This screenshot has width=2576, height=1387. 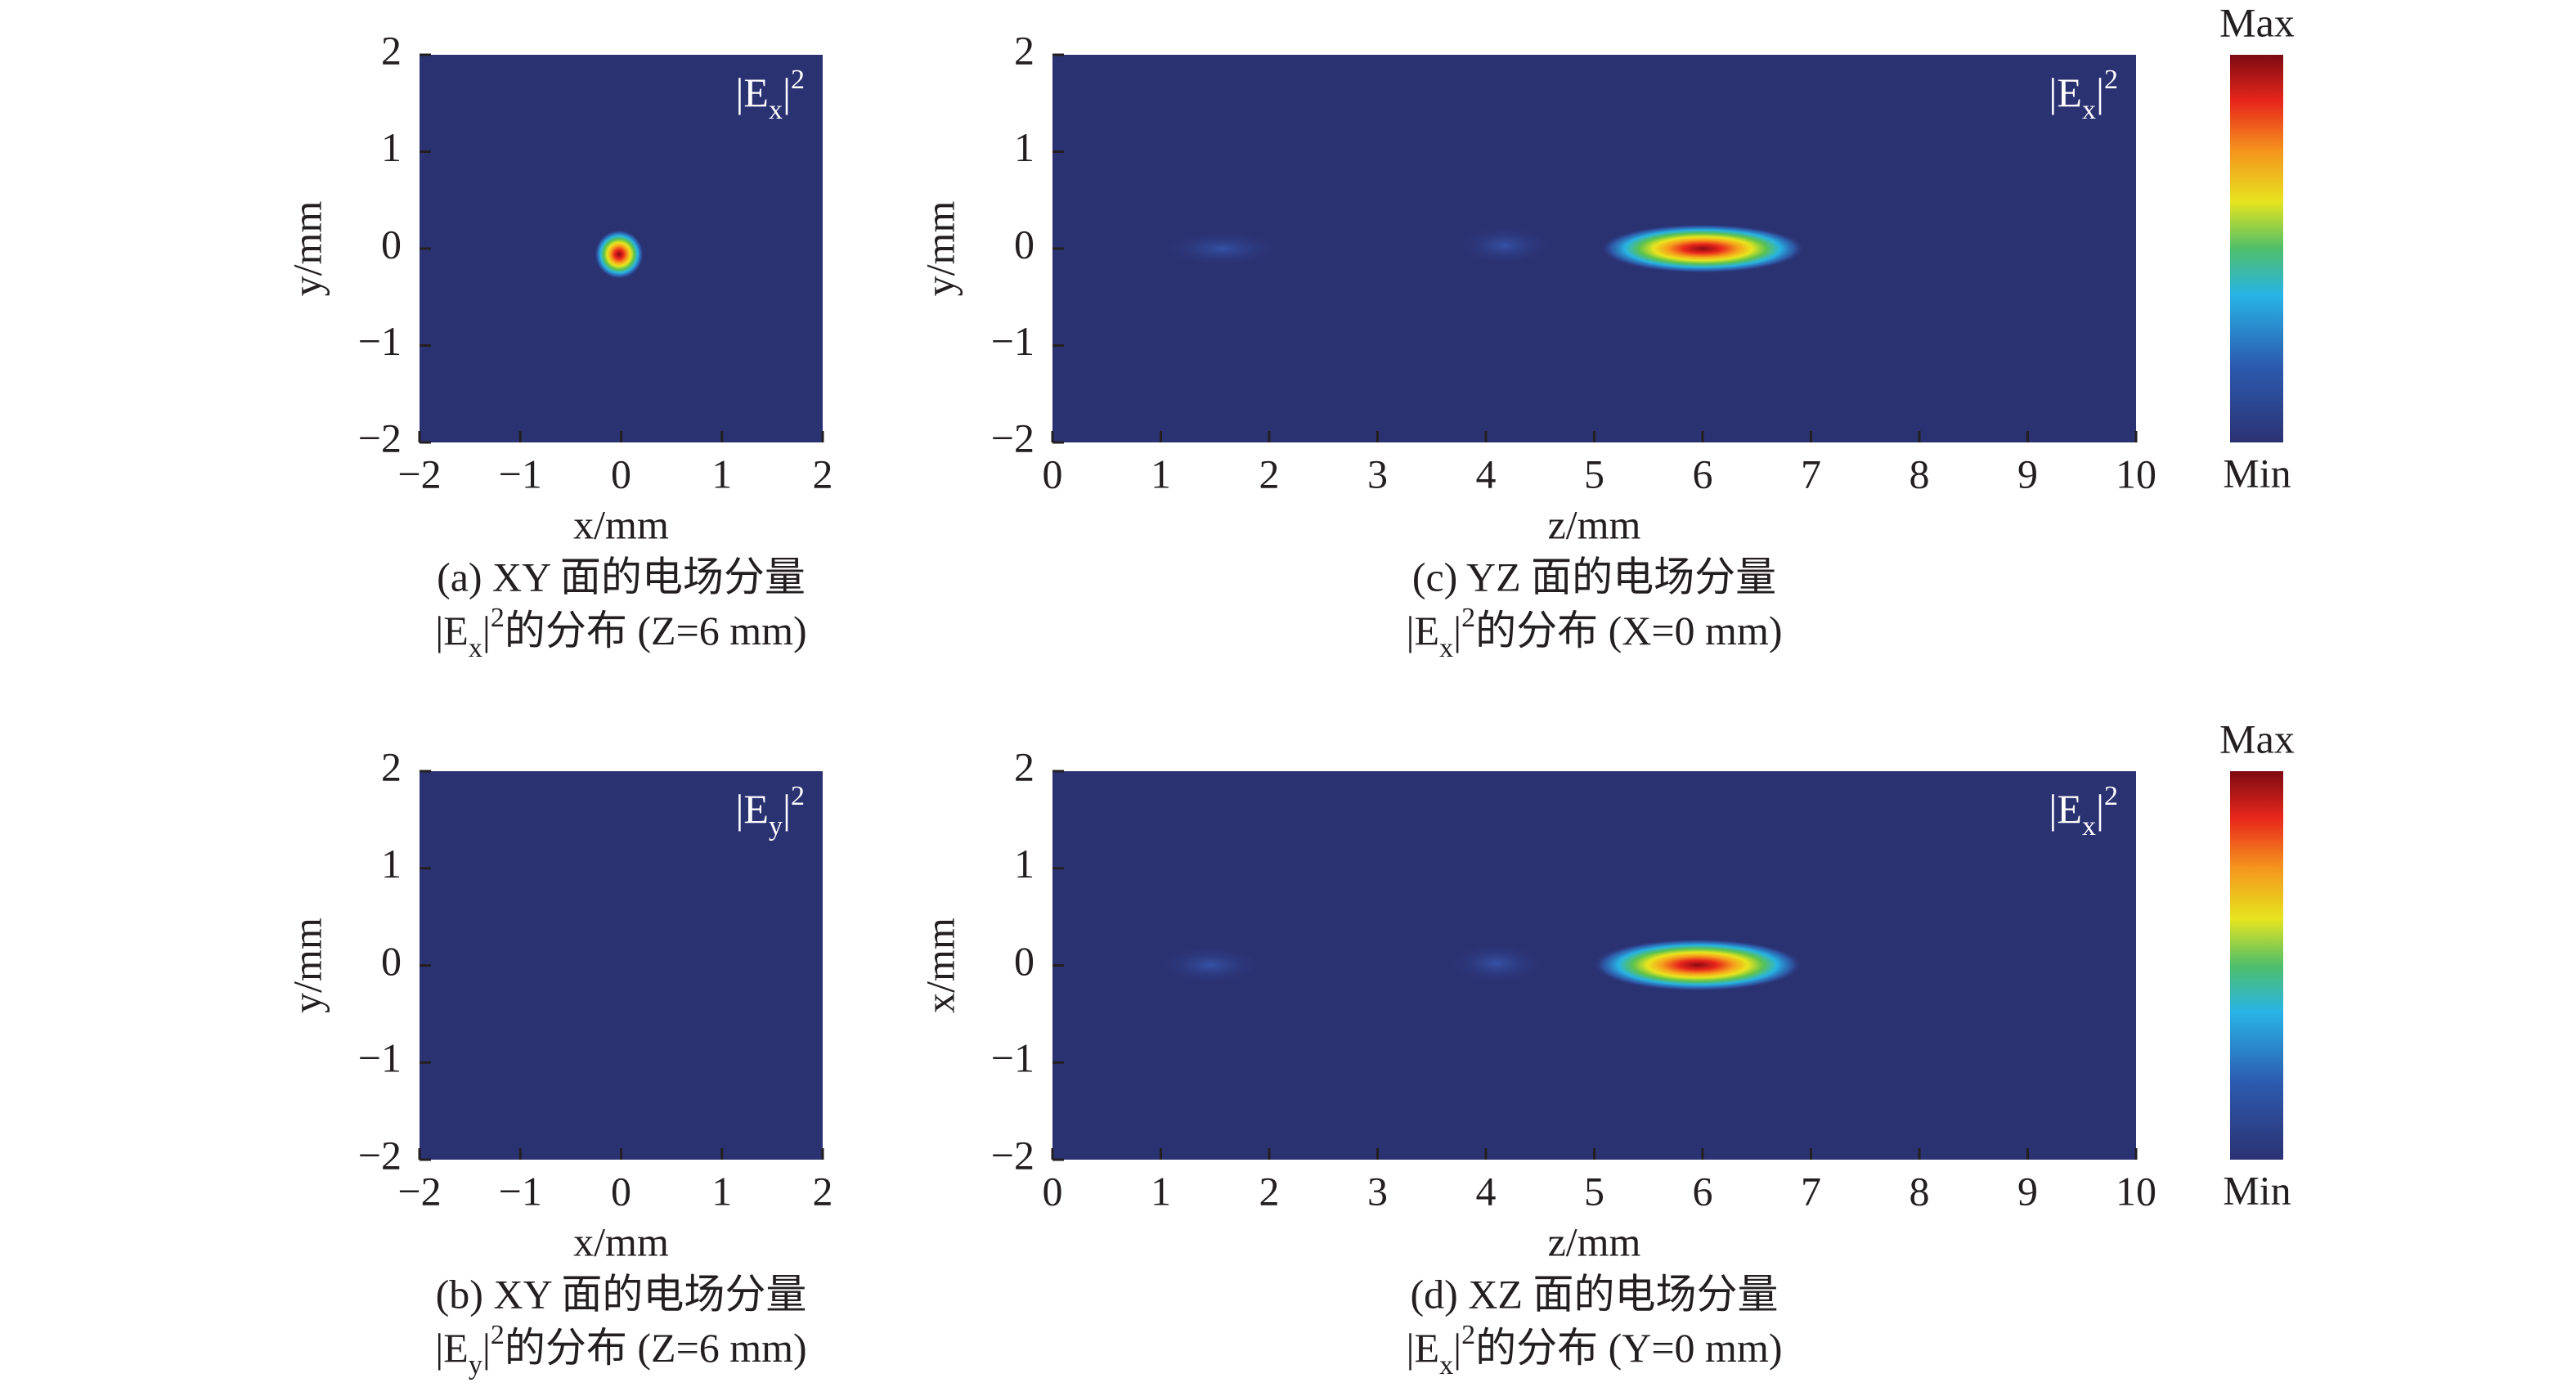 I want to click on caption-line: |Ey|2的分布 (Z=6 mm), so click(x=620, y=1350).